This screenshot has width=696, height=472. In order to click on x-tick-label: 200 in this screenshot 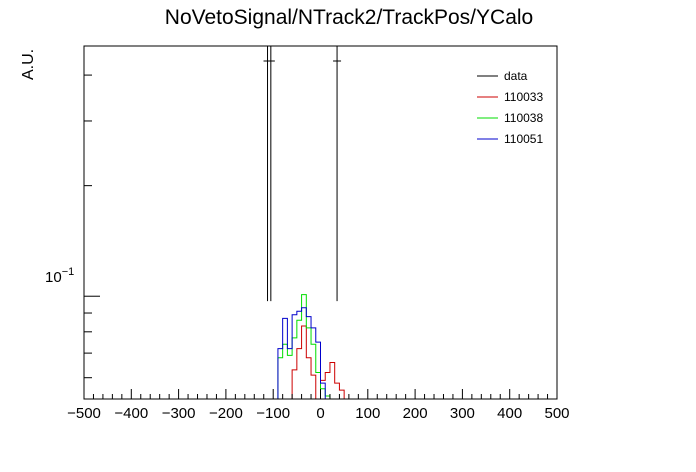, I will do `click(415, 413)`.